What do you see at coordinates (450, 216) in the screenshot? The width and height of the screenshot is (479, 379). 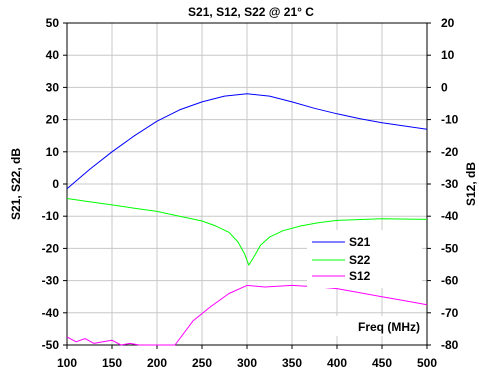 I see `y2-tick-label: -40` at bounding box center [450, 216].